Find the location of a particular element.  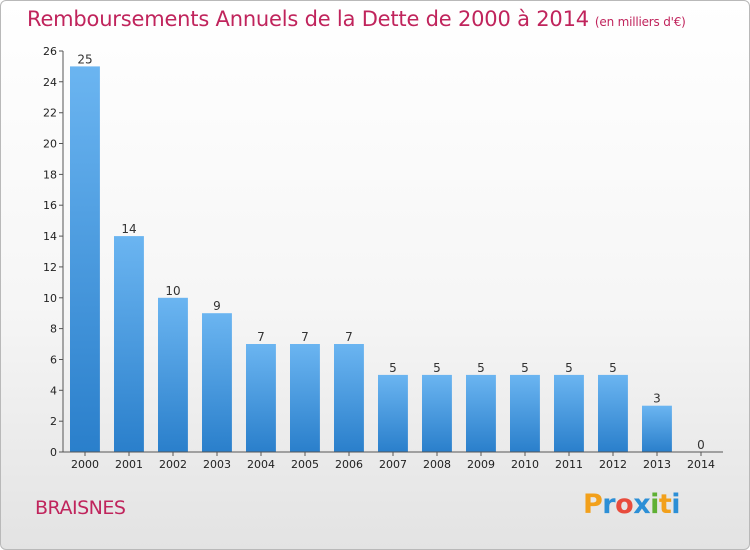

value-label-2012: 5 is located at coordinates (613, 368).